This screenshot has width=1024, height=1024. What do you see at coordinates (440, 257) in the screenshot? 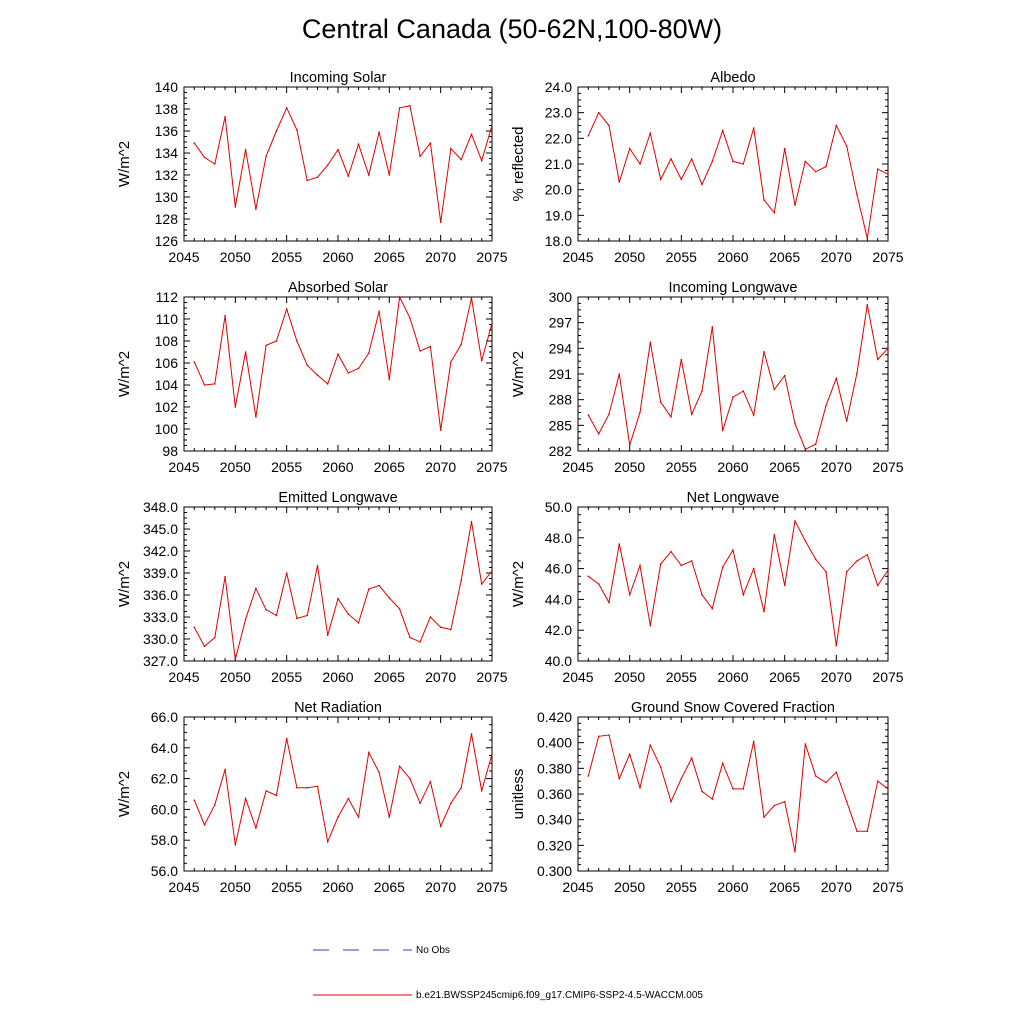
I see `x-tick-label: 2070` at bounding box center [440, 257].